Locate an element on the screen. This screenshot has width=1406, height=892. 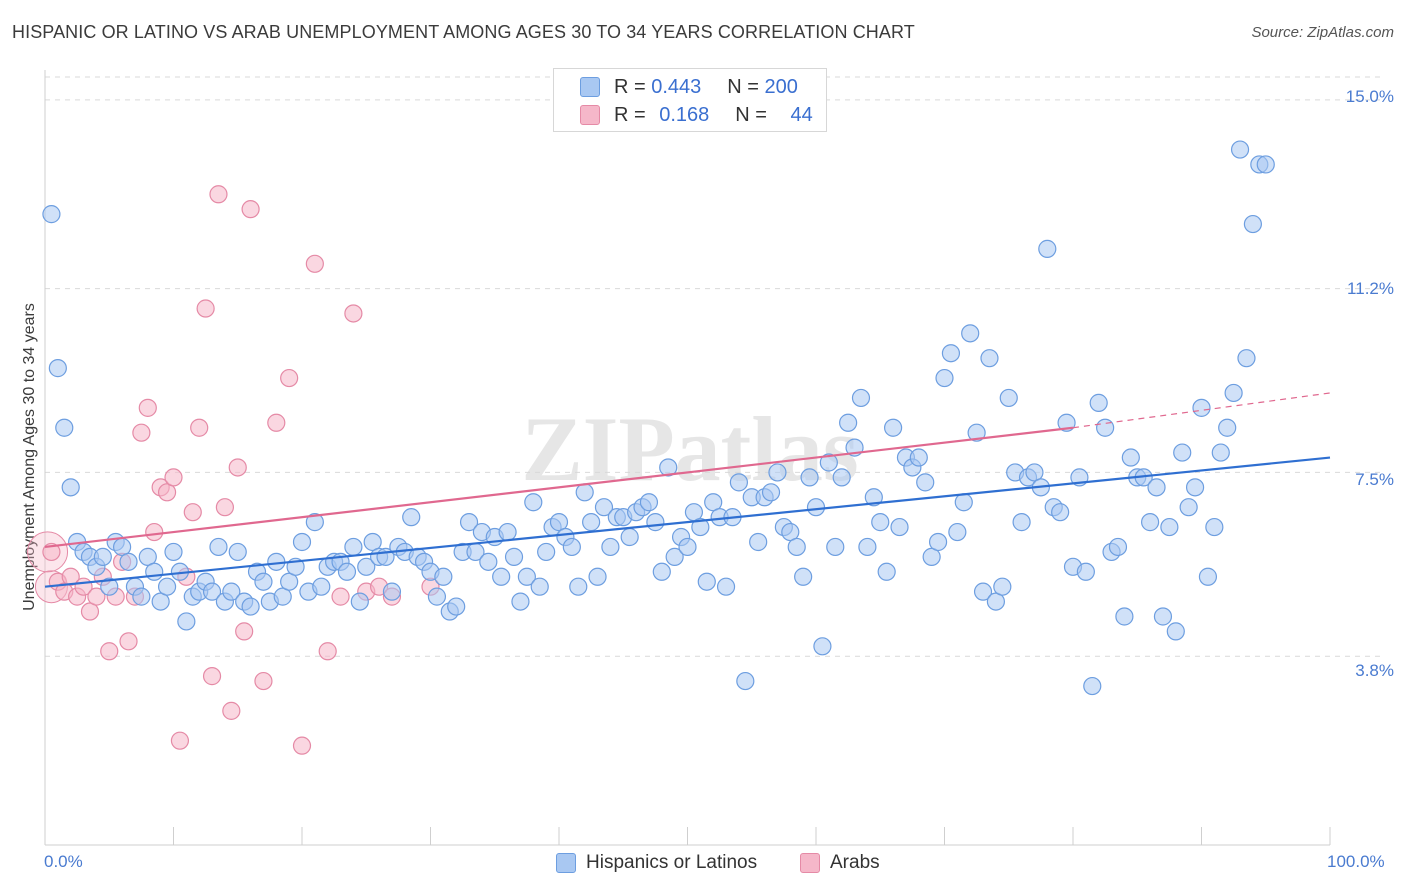
n-label: N = is located at coordinates (743, 86).